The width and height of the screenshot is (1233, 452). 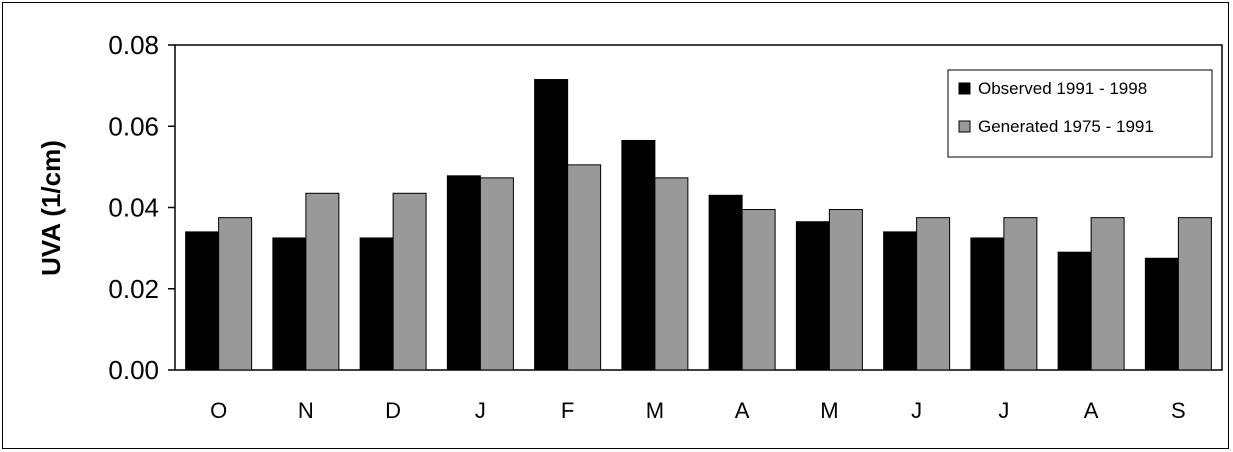 I want to click on y-tick-label: 0.08, so click(x=133, y=45).